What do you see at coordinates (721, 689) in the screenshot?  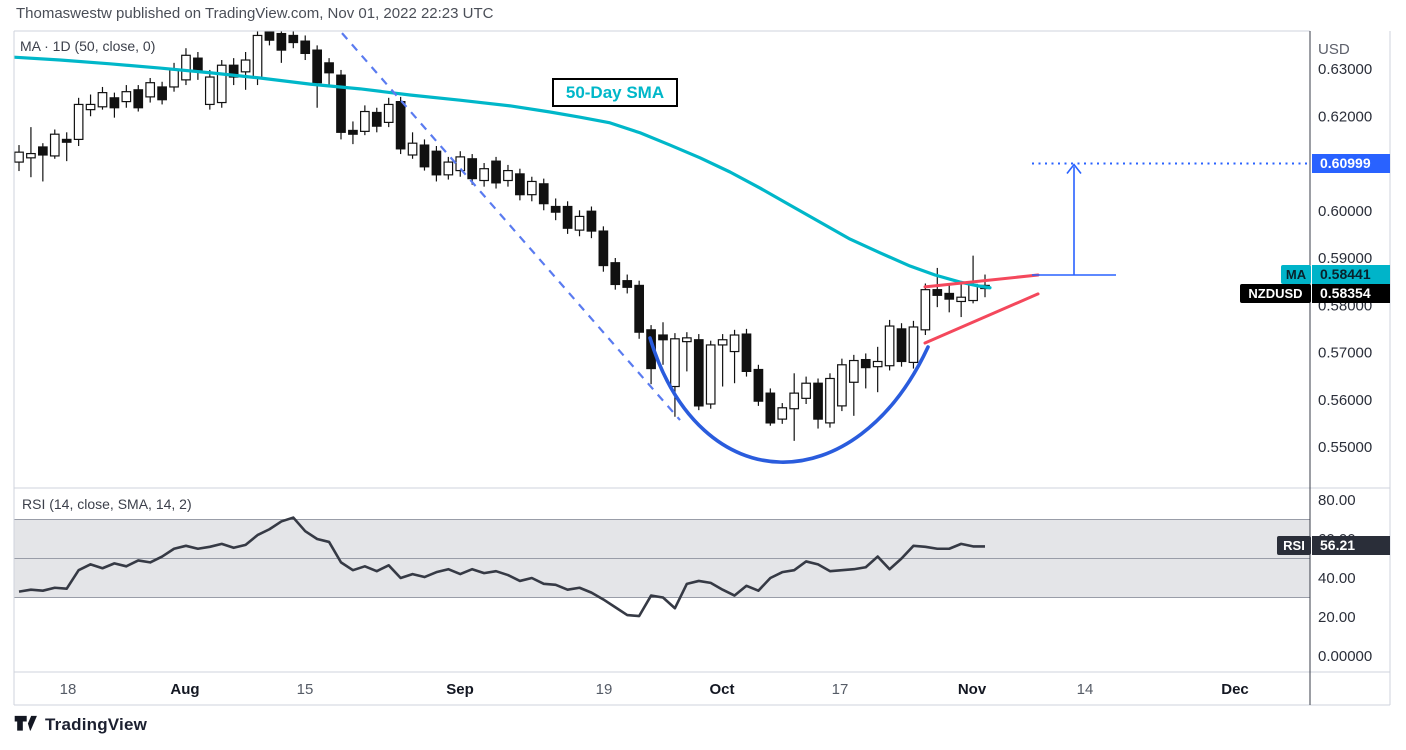 I see `time-month-label: Oct` at bounding box center [721, 689].